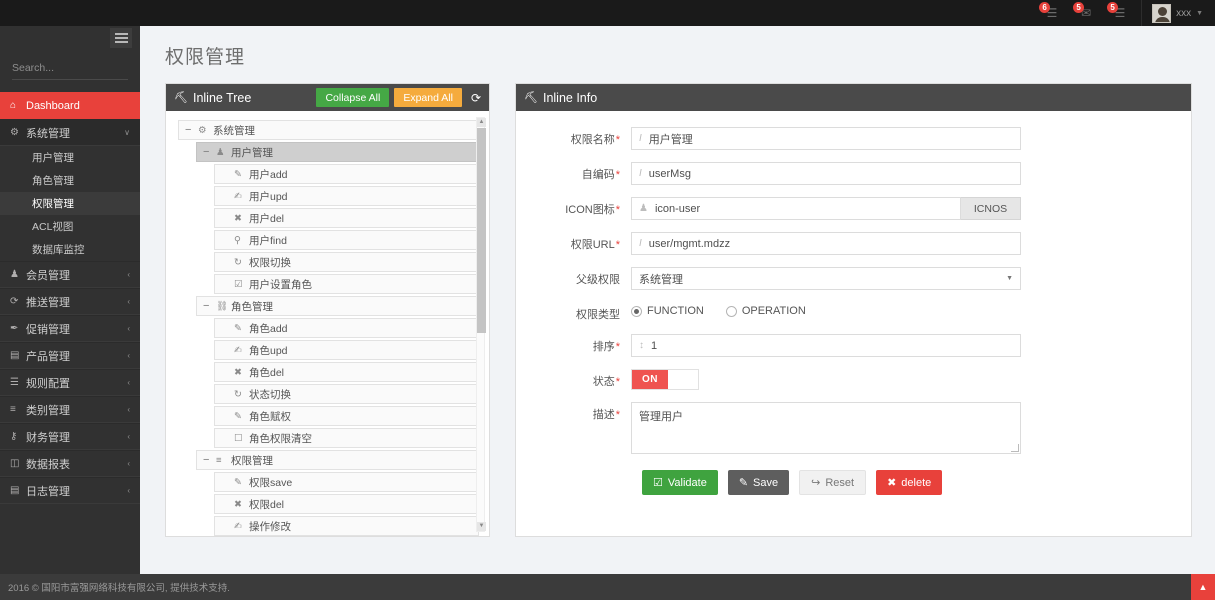 The width and height of the screenshot is (1215, 600). I want to click on tree-node: ✎ 角色赋权, so click(346, 416).